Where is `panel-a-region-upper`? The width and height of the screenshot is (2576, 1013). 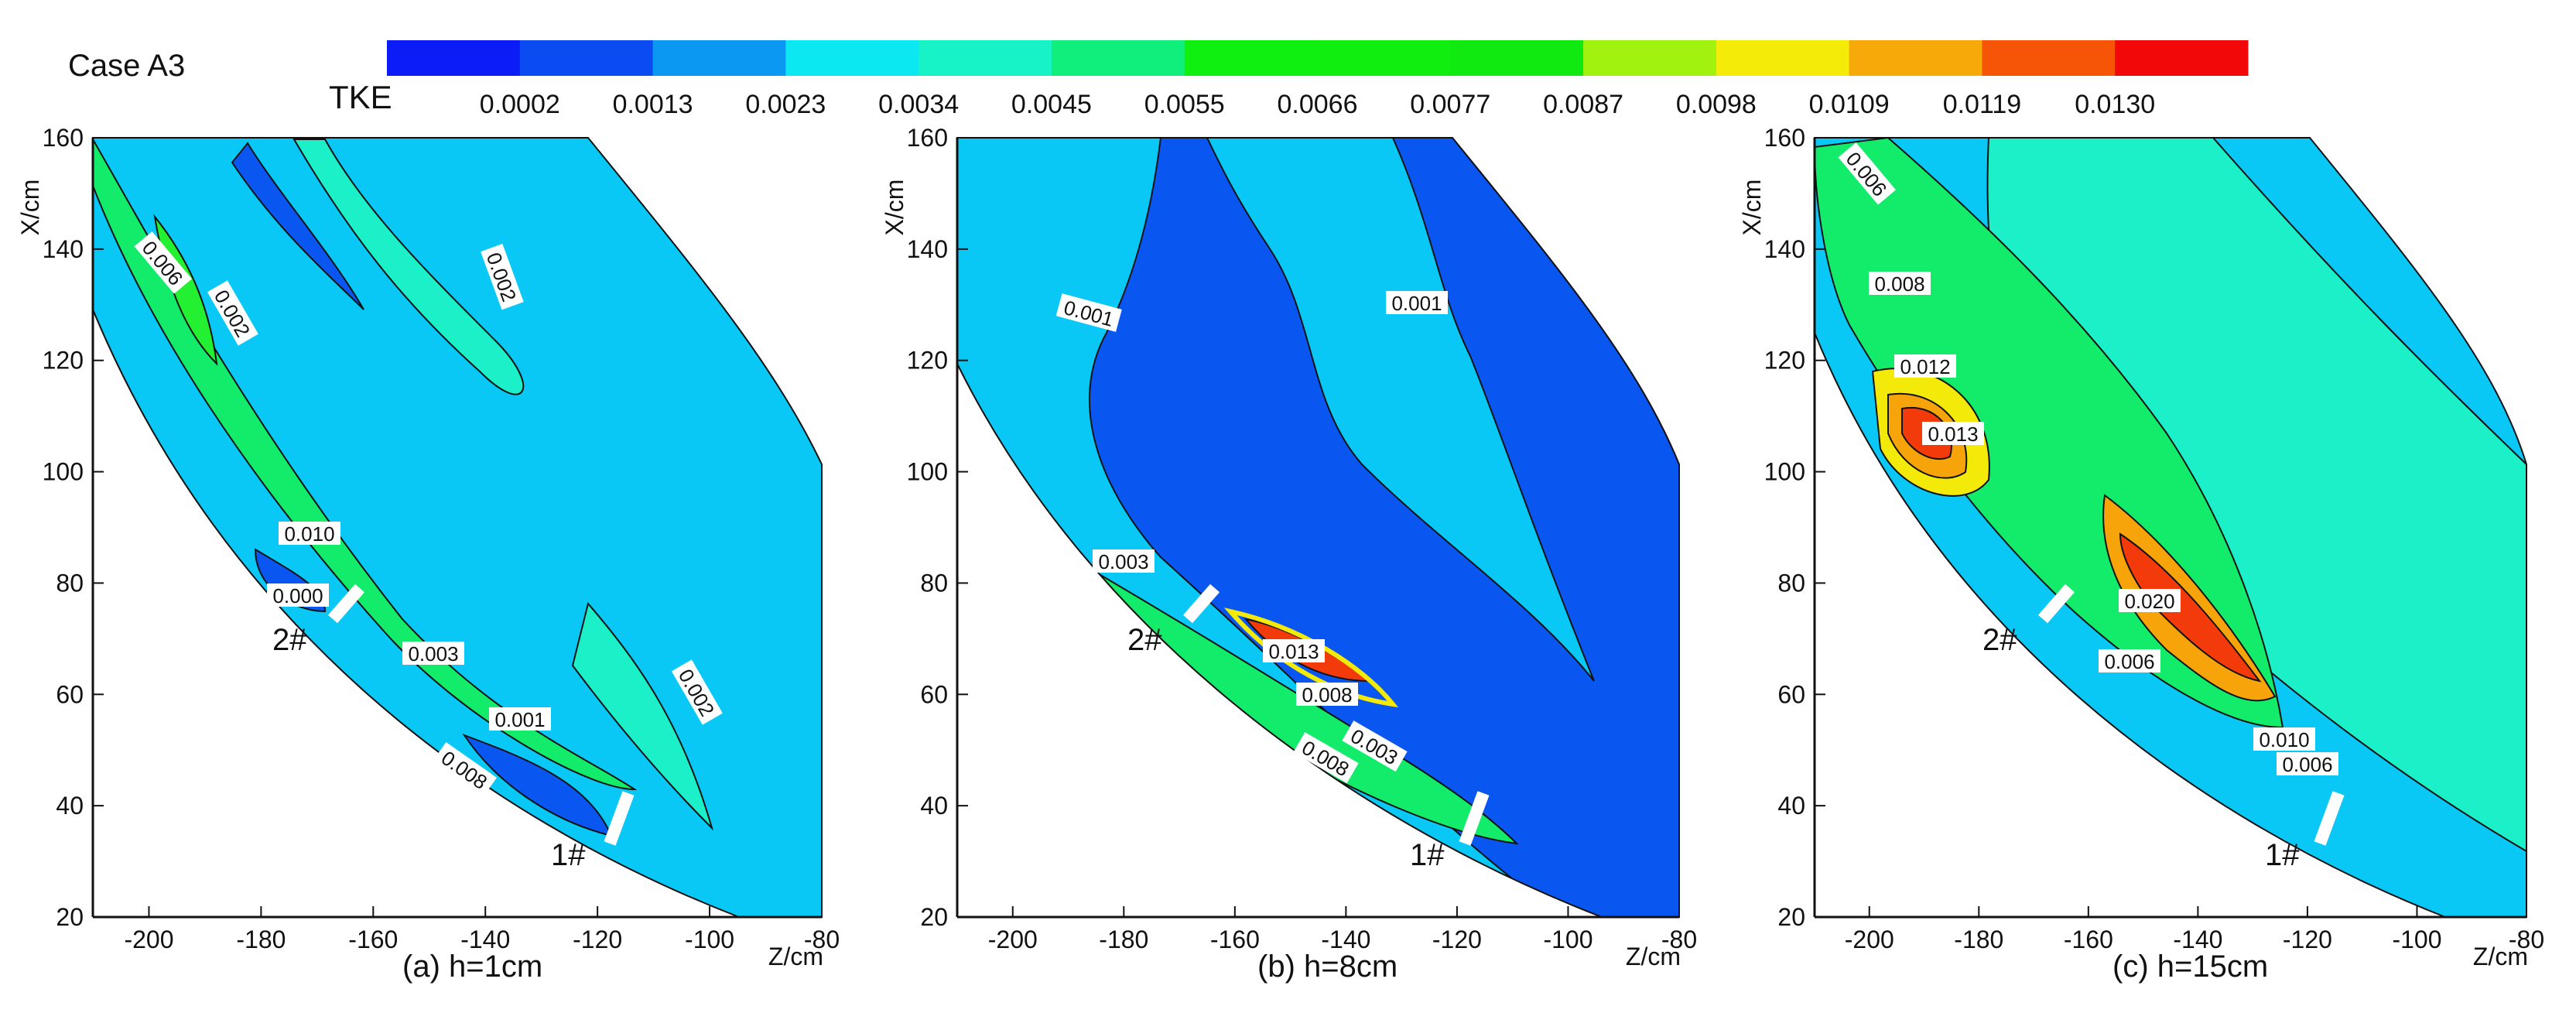
panel-a-region-upper is located at coordinates (408, 267).